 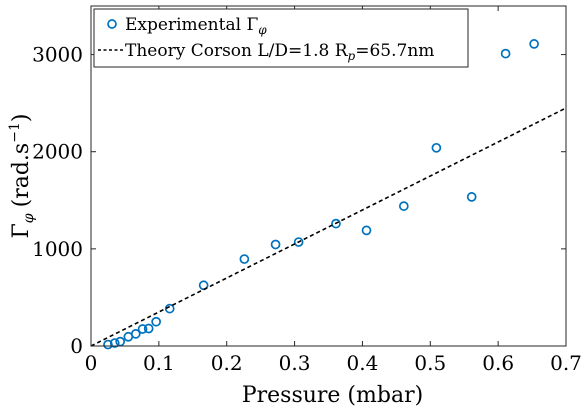 What do you see at coordinates (279, 52) in the screenshot?
I see `legend-label: Theory Corson L/D=1.8 Rp=65.7nm` at bounding box center [279, 52].